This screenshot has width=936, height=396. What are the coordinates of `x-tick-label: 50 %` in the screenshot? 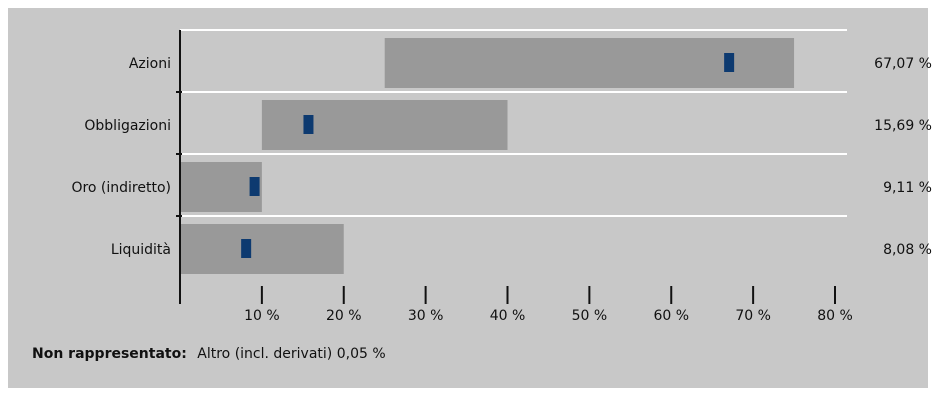 It's located at (590, 316).